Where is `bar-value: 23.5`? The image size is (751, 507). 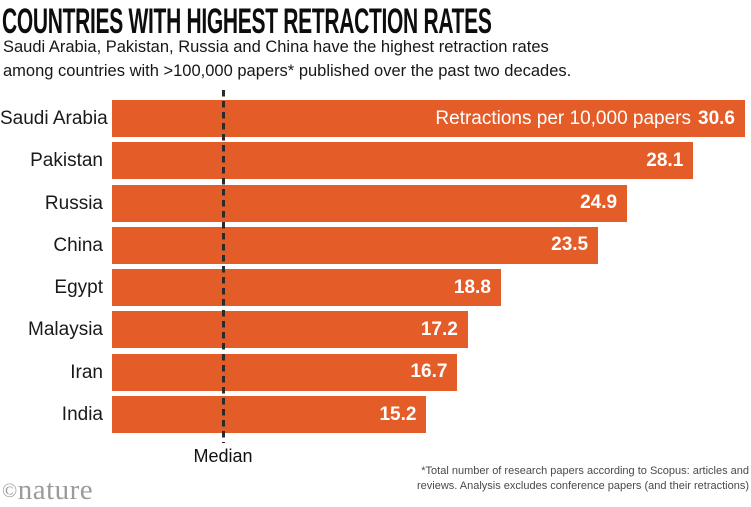 bar-value: 23.5 is located at coordinates (570, 245).